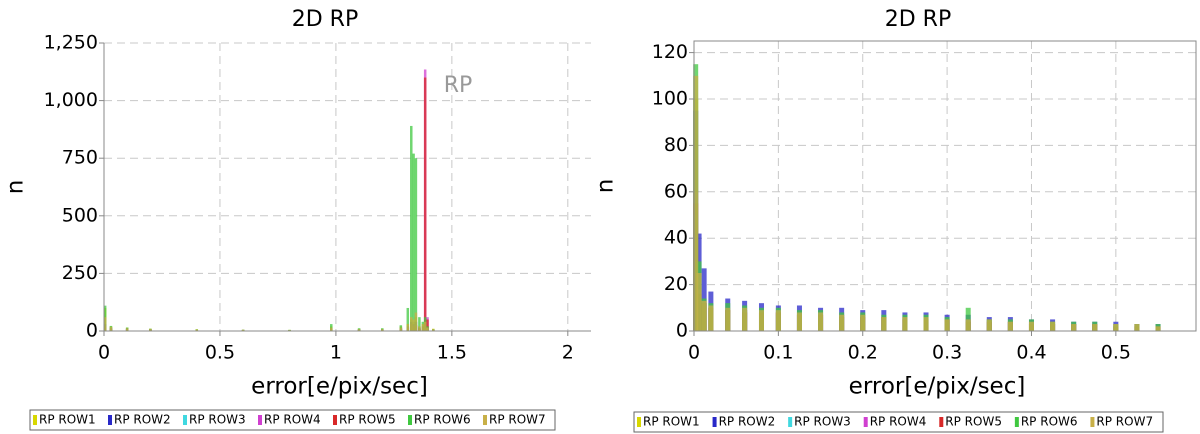 The width and height of the screenshot is (1200, 434). Describe the element at coordinates (947, 353) in the screenshot. I see `x-tick-label: 0.3` at that location.